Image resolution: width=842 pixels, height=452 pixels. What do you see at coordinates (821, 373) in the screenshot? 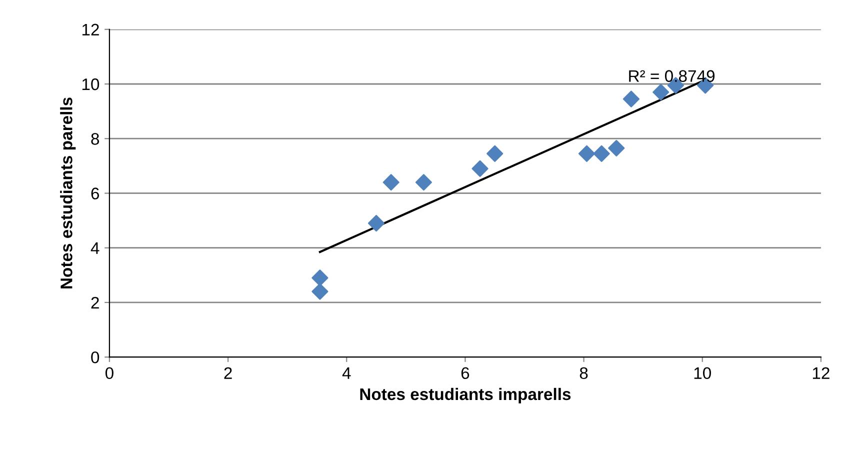
I see `x-tick-label: 12` at bounding box center [821, 373].